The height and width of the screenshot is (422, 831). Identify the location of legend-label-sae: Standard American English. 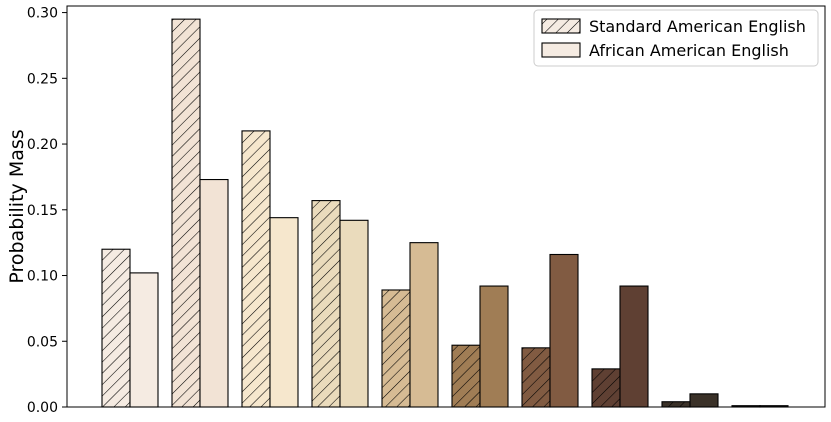
(697, 26).